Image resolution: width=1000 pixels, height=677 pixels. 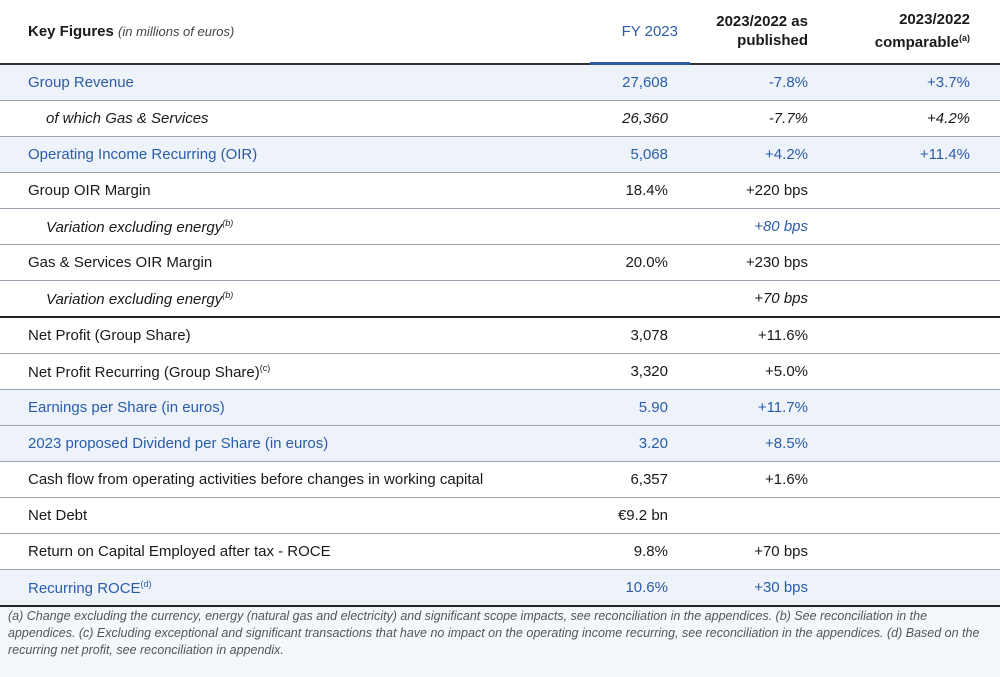 I want to click on published-value: +30 bps, so click(x=760, y=588).